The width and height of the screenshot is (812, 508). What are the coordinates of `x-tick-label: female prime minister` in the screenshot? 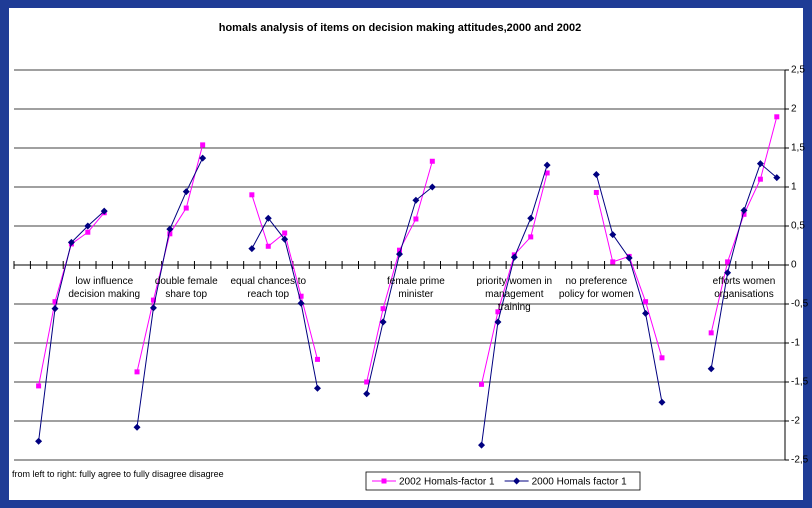 It's located at (415, 288).